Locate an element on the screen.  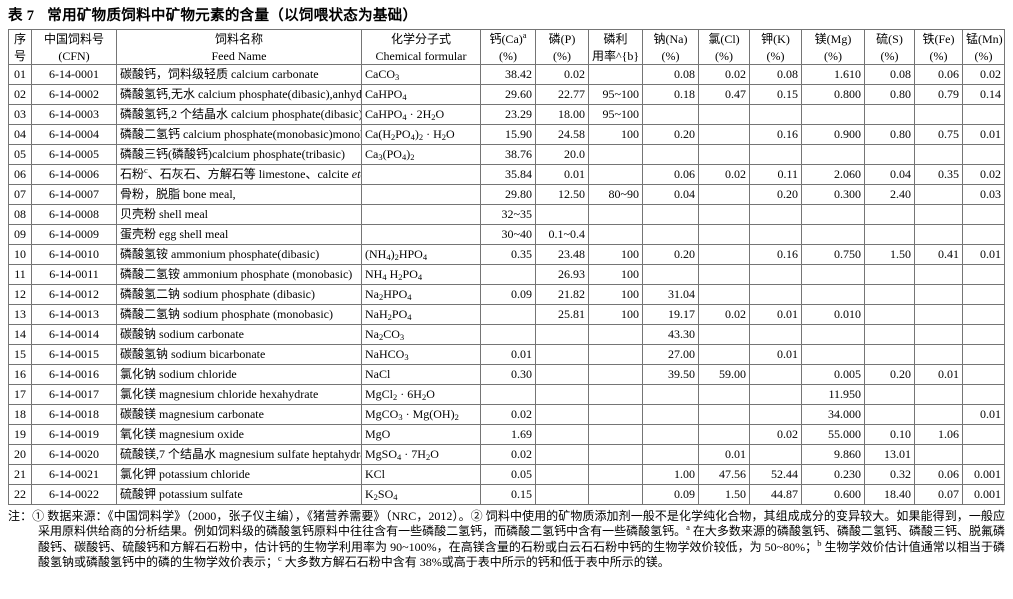
mineral-header-line1: 铁(Fe) is located at coordinates (938, 39).